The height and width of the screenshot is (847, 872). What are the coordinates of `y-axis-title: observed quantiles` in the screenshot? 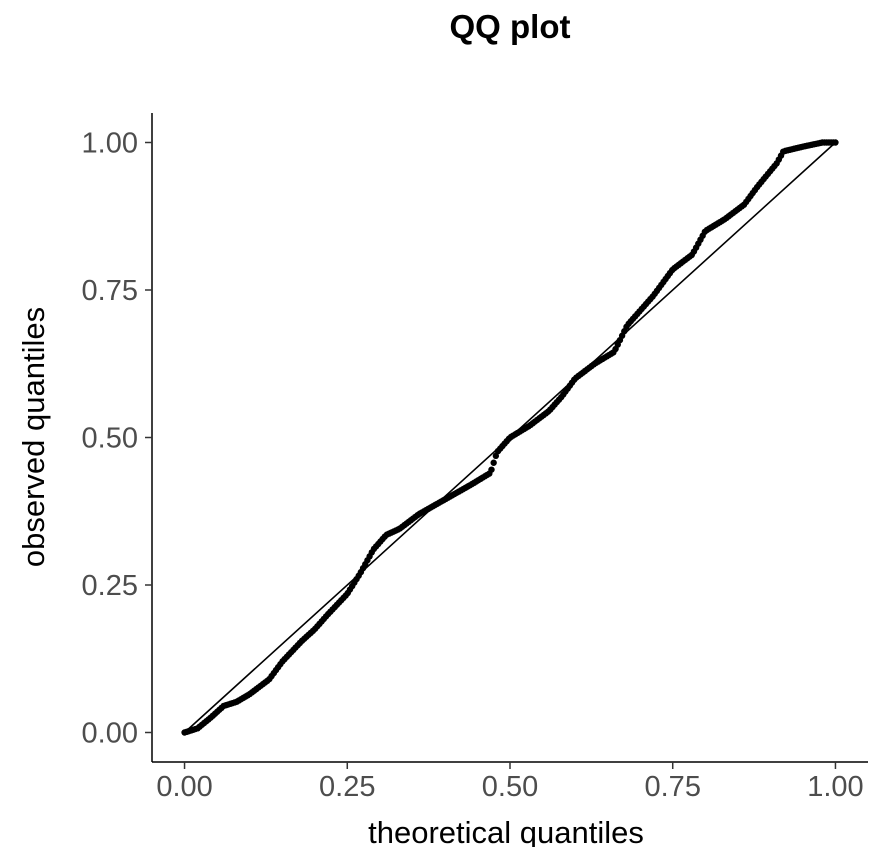 It's located at (33, 437).